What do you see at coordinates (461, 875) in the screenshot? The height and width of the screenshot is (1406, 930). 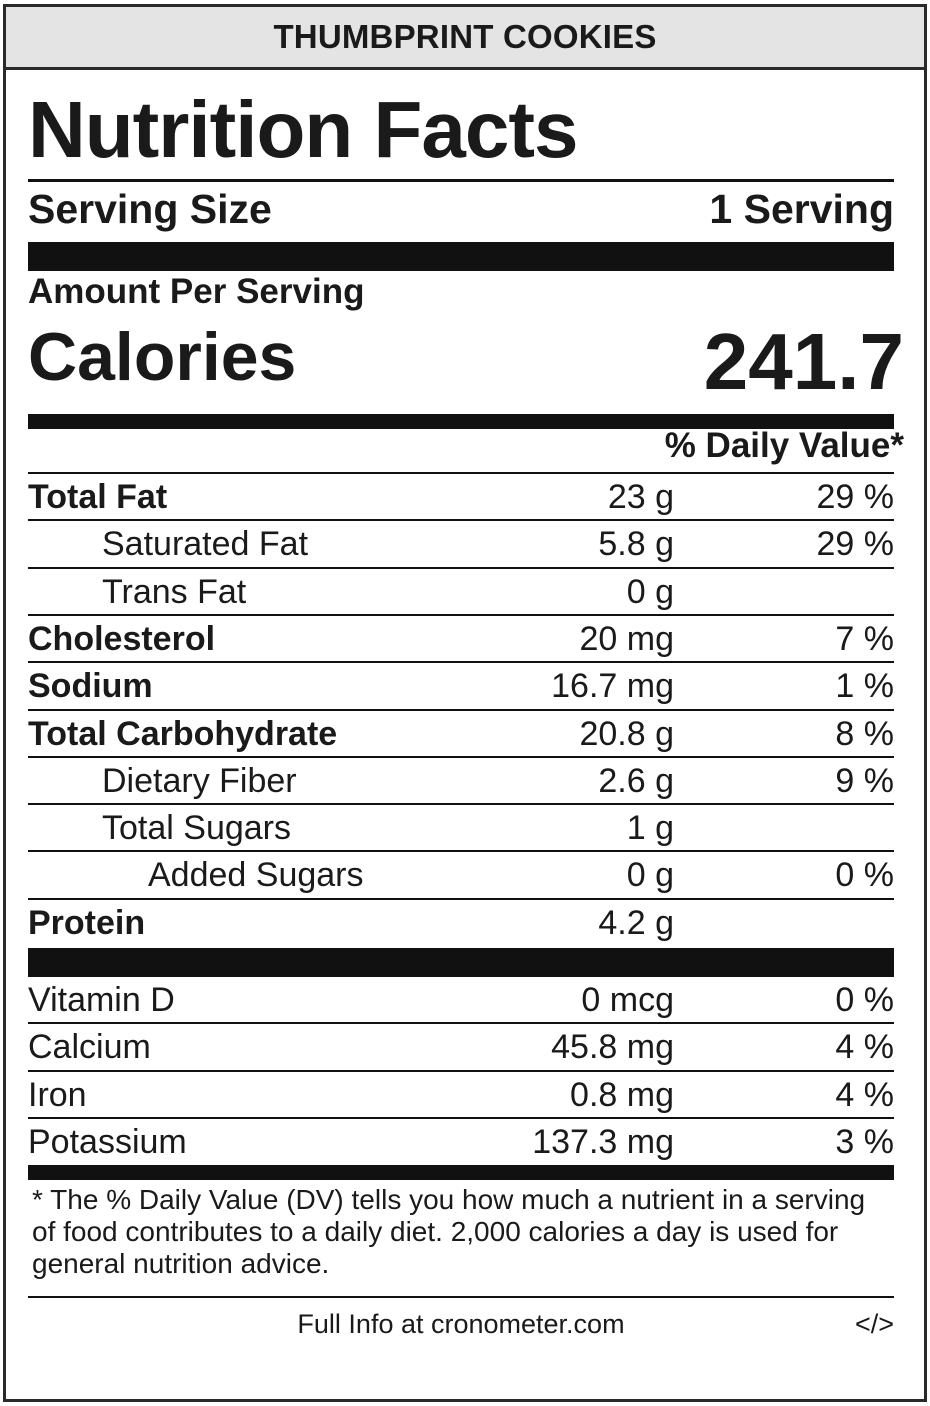 I see `nutrient-row: Added Sugars 0 g 0 %` at bounding box center [461, 875].